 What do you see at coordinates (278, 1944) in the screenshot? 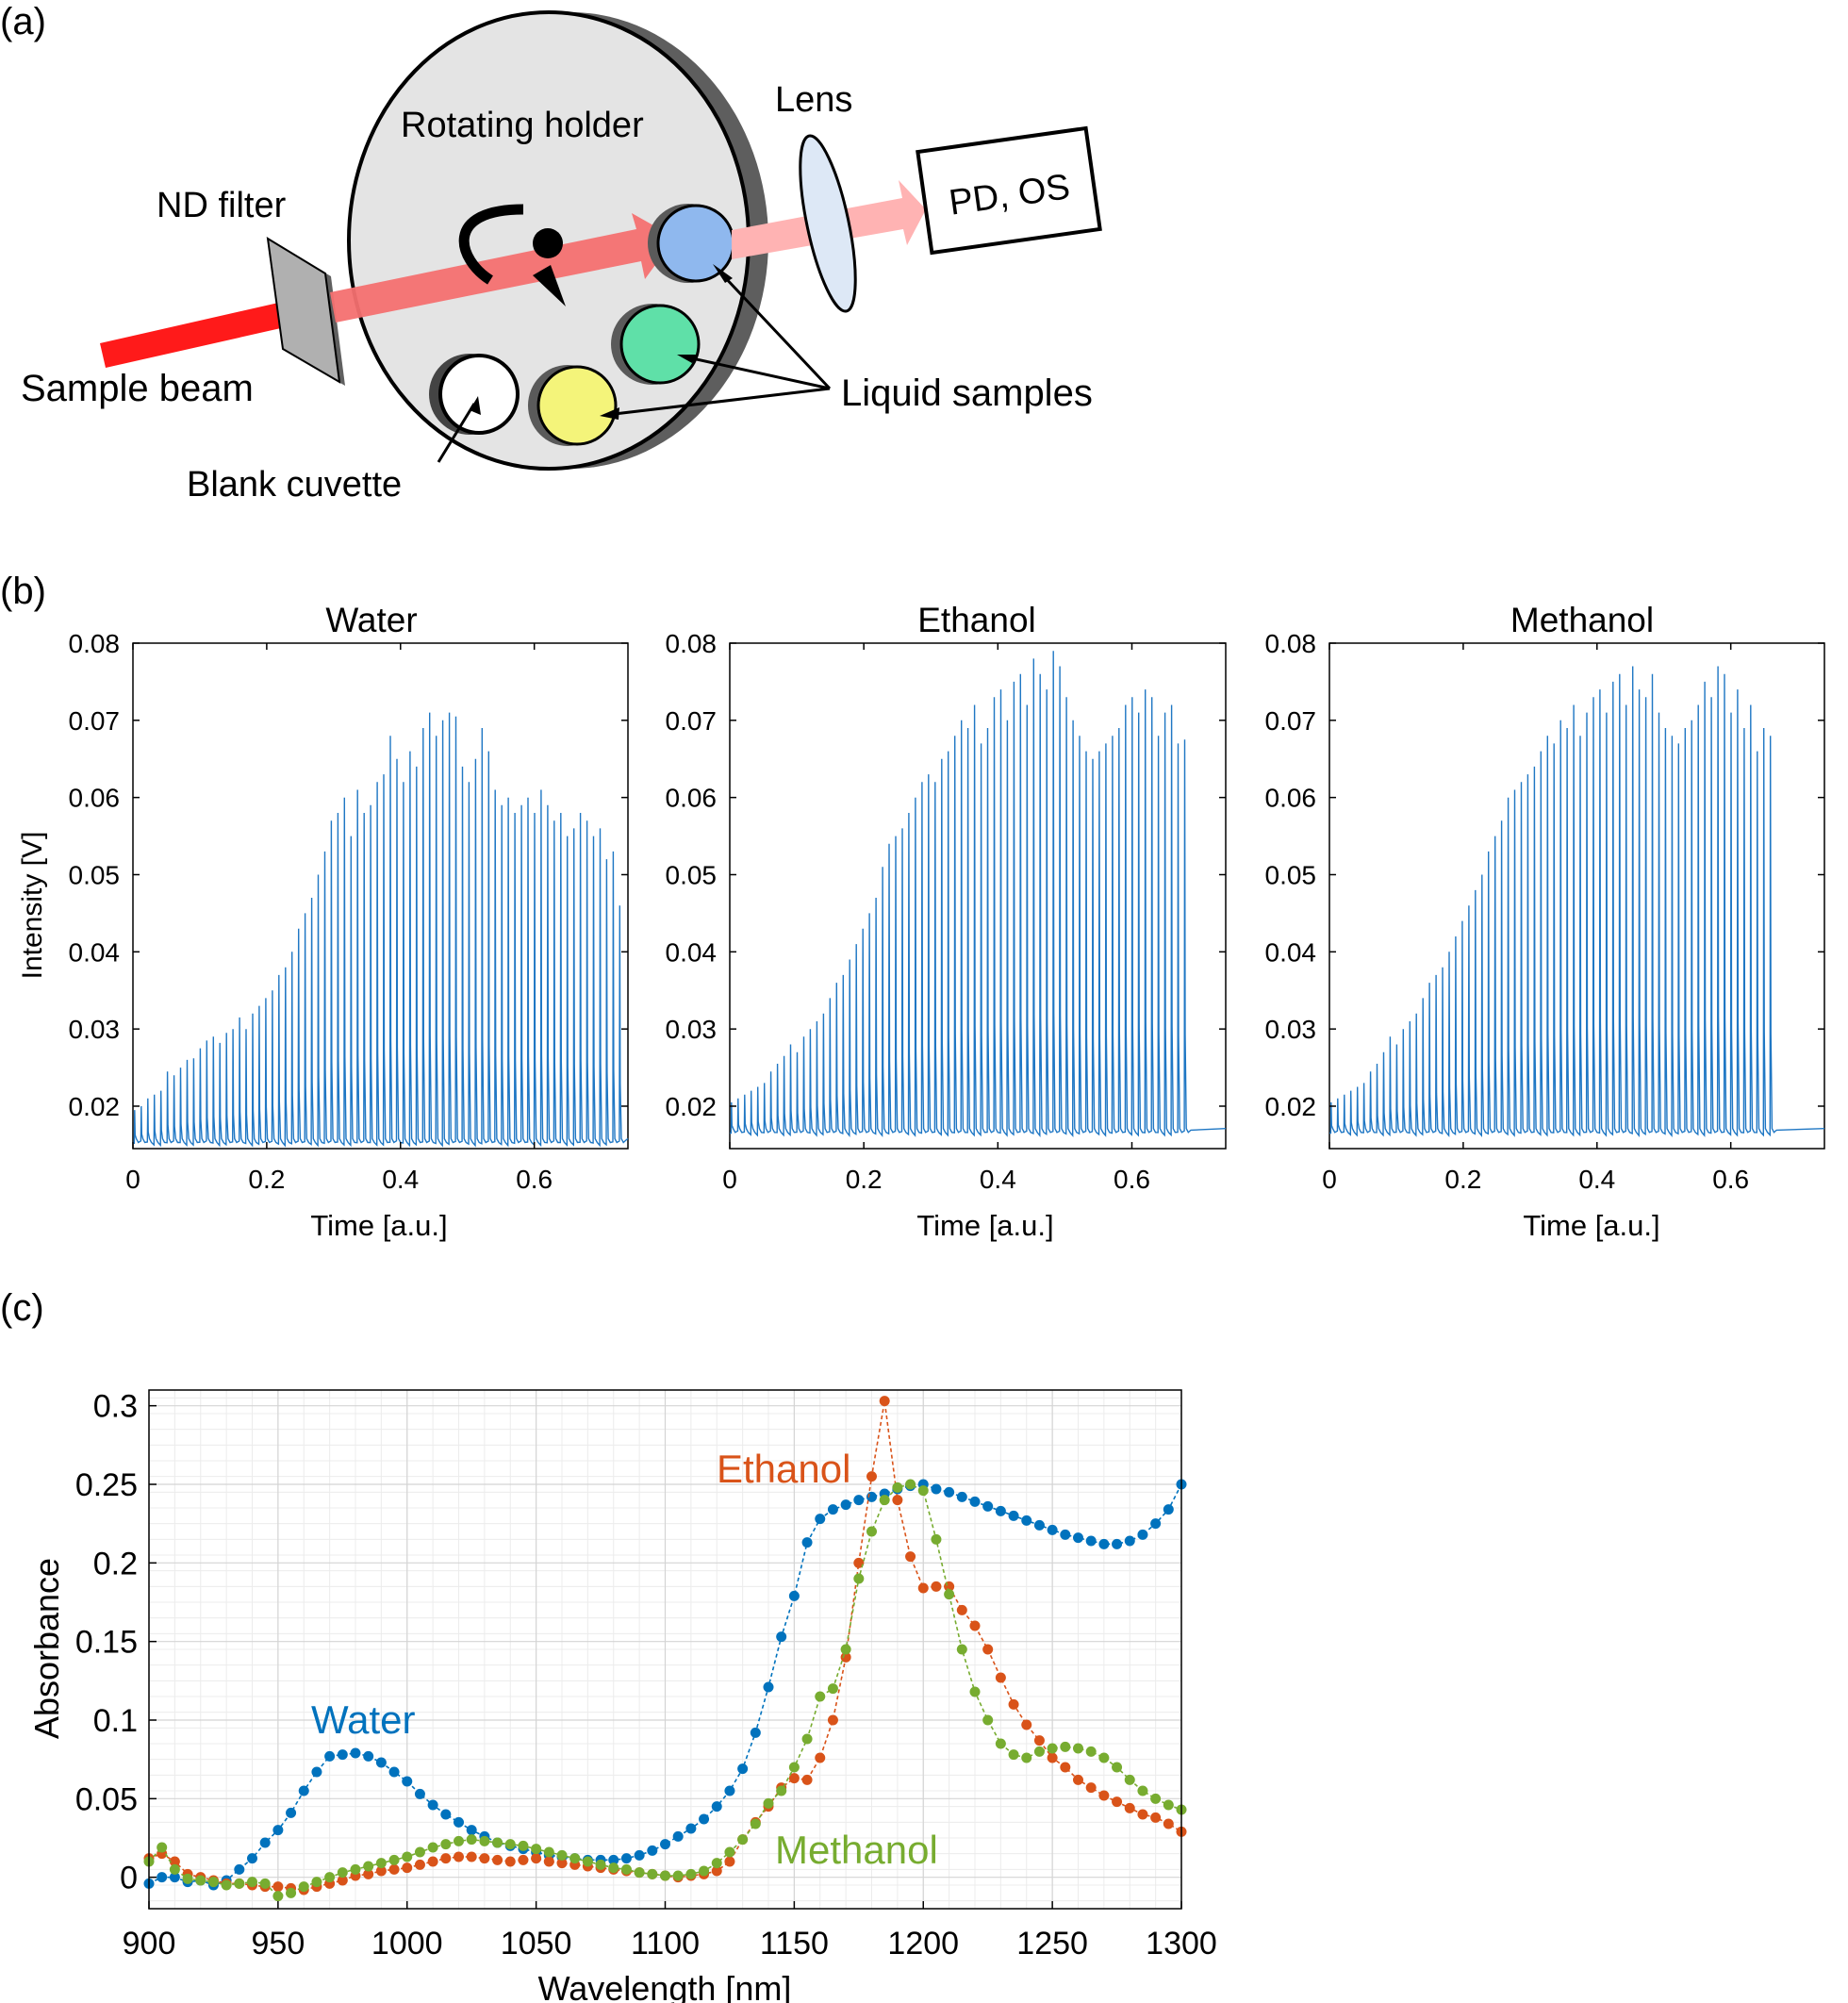
I see `absorbance-xtick-label: 950` at bounding box center [278, 1944].